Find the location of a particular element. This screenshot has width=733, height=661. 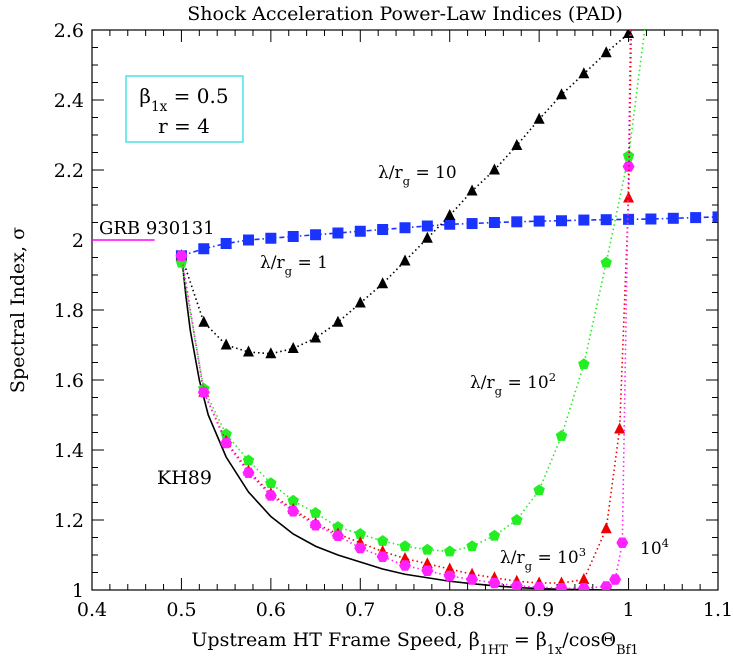

parameter-r: r = 4 is located at coordinates (184, 126).